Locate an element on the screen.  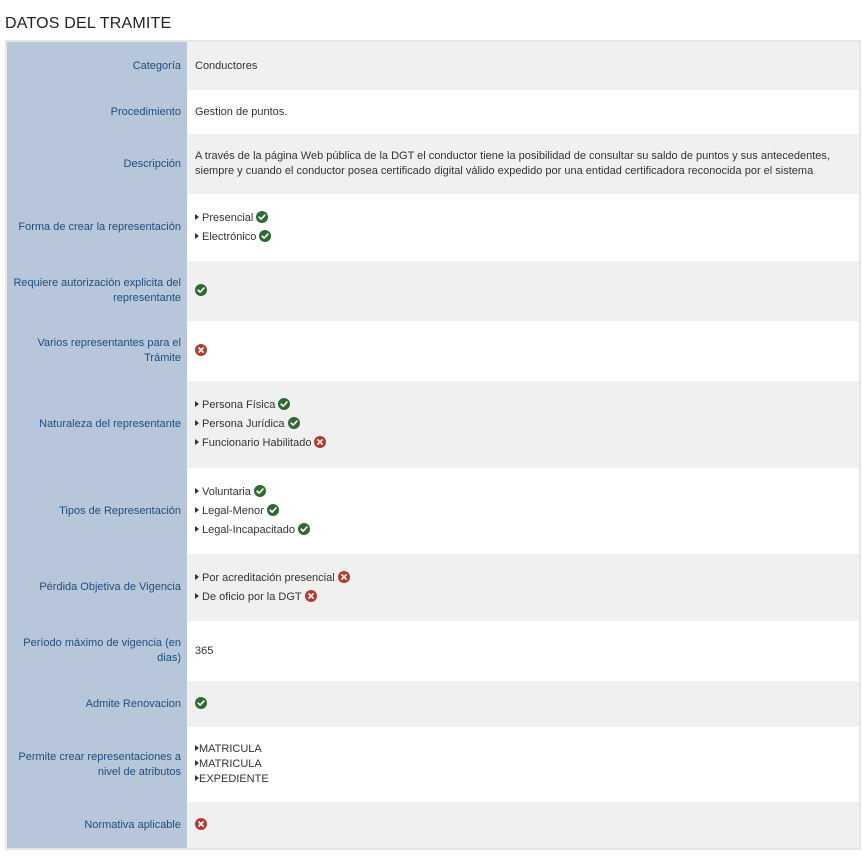
row-label: Varios representantes para el Trámite is located at coordinates (97, 351).